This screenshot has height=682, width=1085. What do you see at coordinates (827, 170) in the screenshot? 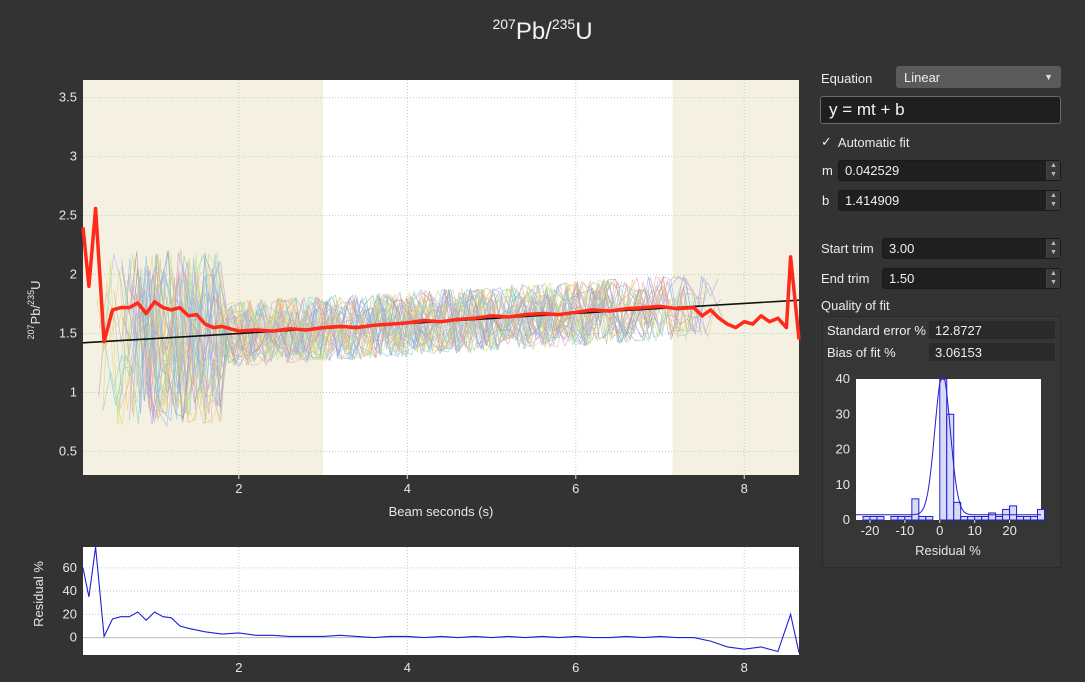
I see `m-label: m` at bounding box center [827, 170].